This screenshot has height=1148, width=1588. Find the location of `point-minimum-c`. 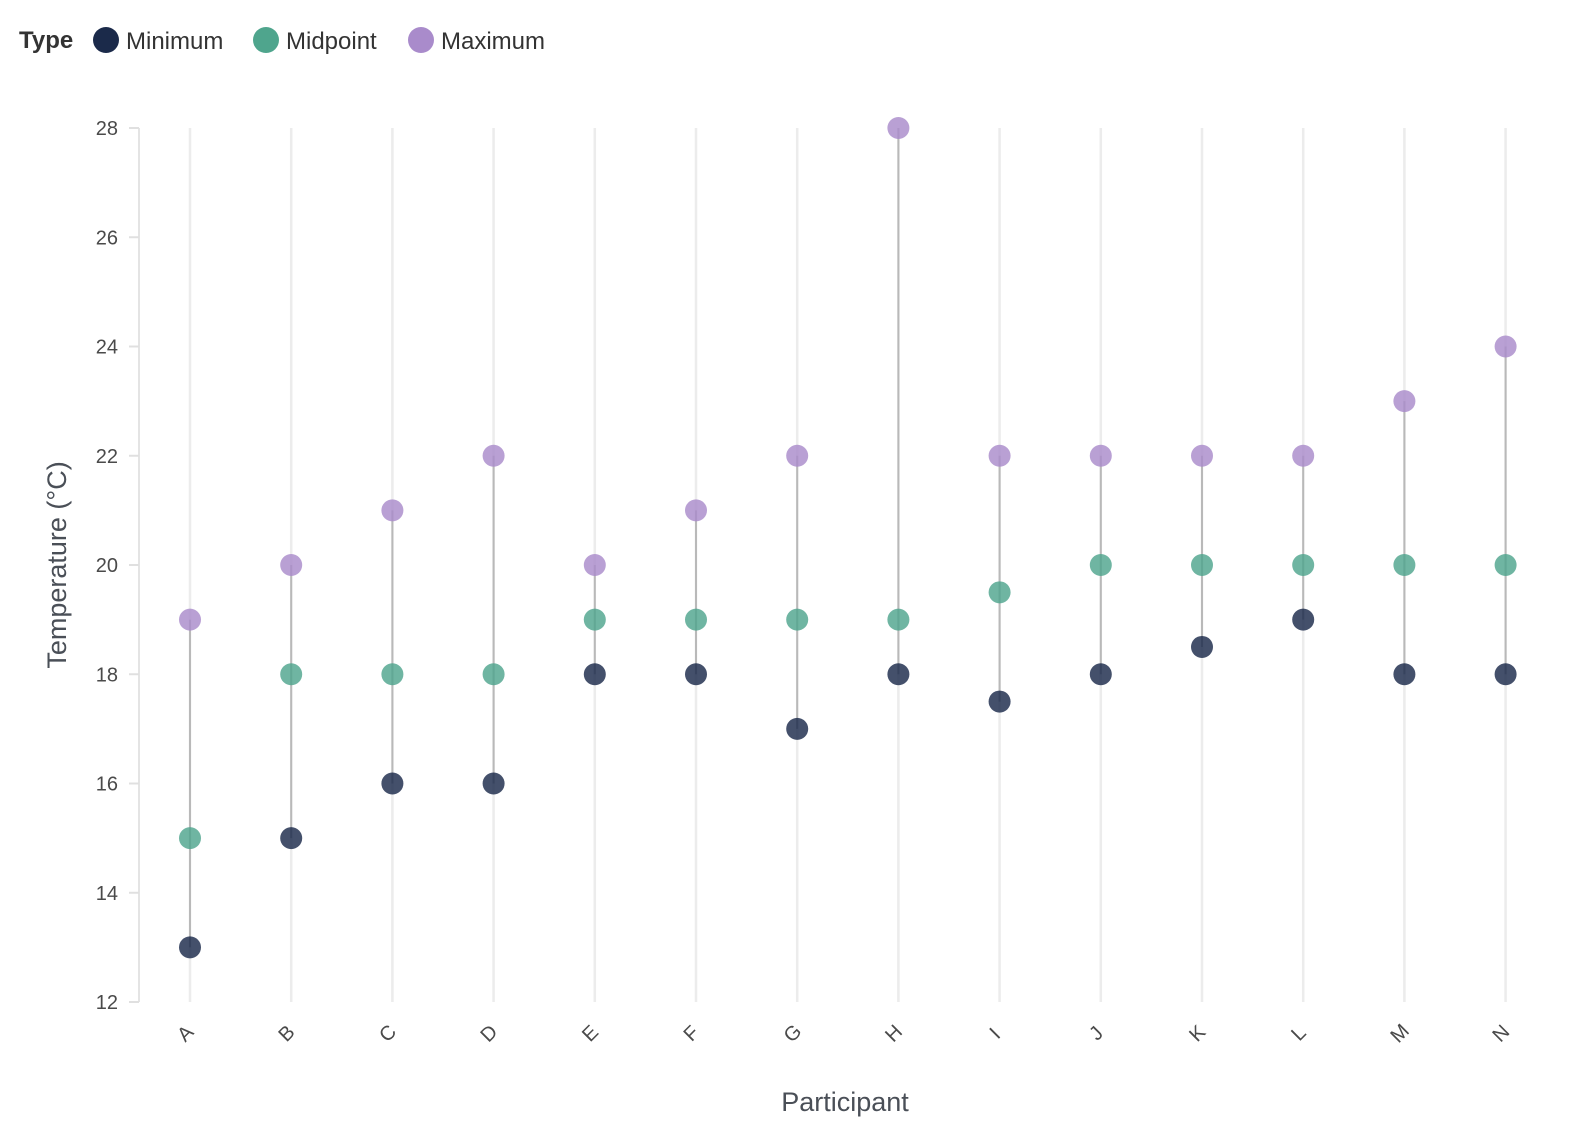

point-minimum-c is located at coordinates (392, 783).